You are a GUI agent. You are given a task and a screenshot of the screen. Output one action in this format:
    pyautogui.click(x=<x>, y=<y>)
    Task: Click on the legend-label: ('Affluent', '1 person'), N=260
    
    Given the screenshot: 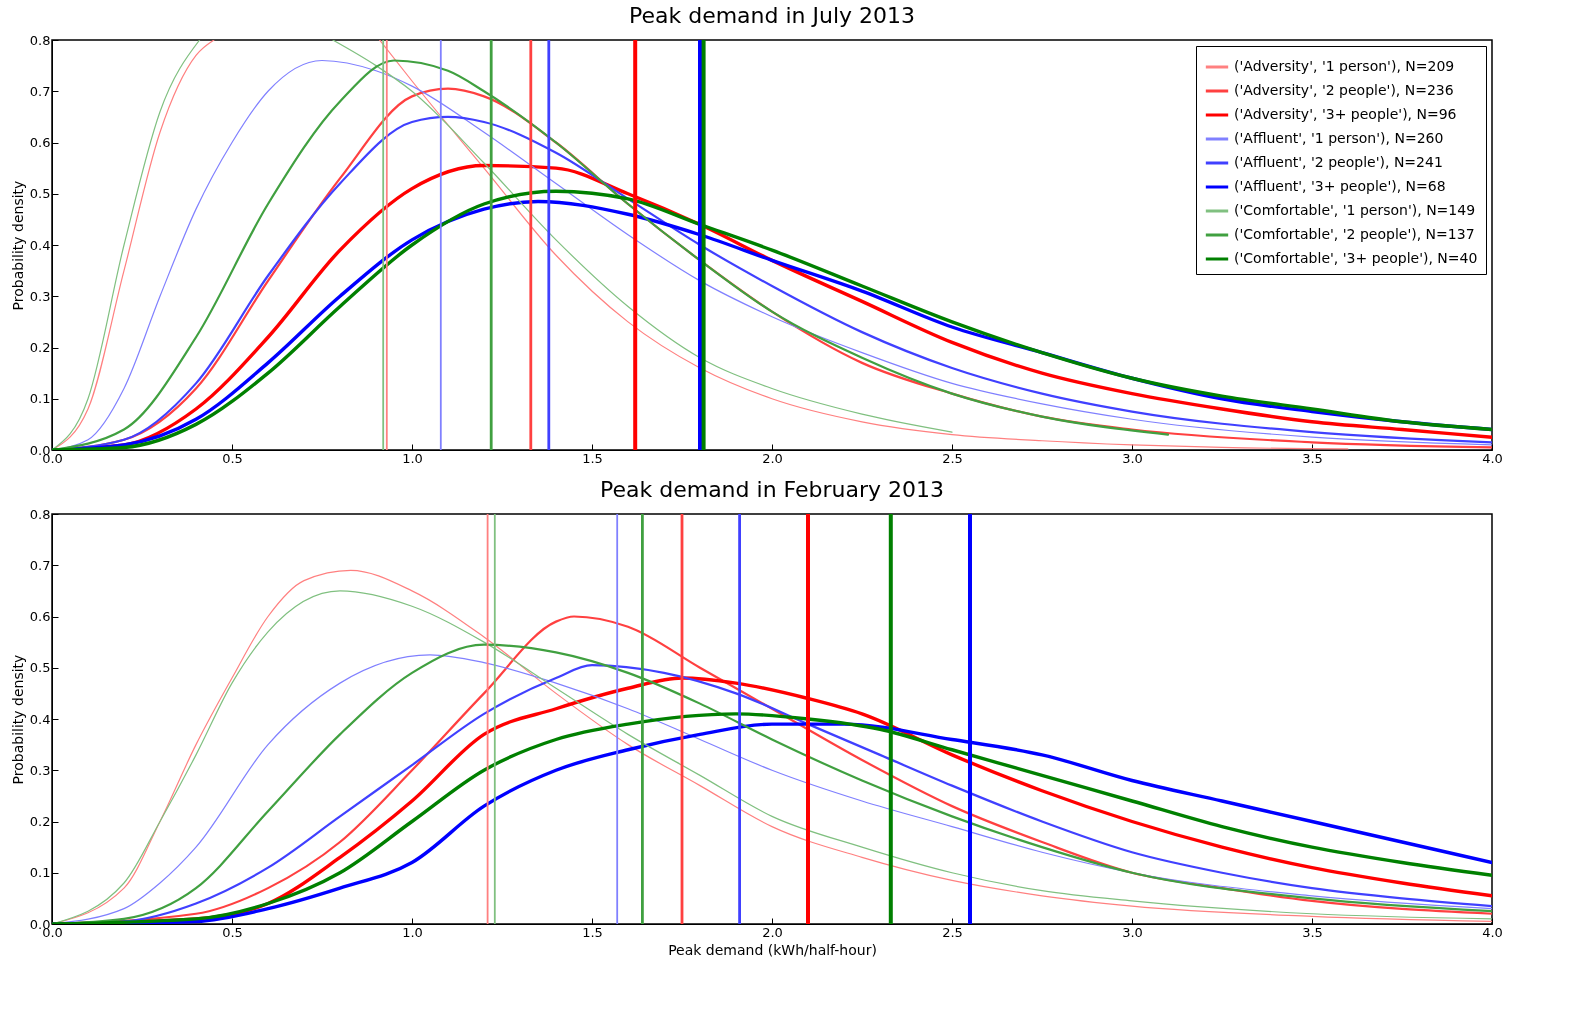 What is the action you would take?
    pyautogui.click(x=1339, y=138)
    